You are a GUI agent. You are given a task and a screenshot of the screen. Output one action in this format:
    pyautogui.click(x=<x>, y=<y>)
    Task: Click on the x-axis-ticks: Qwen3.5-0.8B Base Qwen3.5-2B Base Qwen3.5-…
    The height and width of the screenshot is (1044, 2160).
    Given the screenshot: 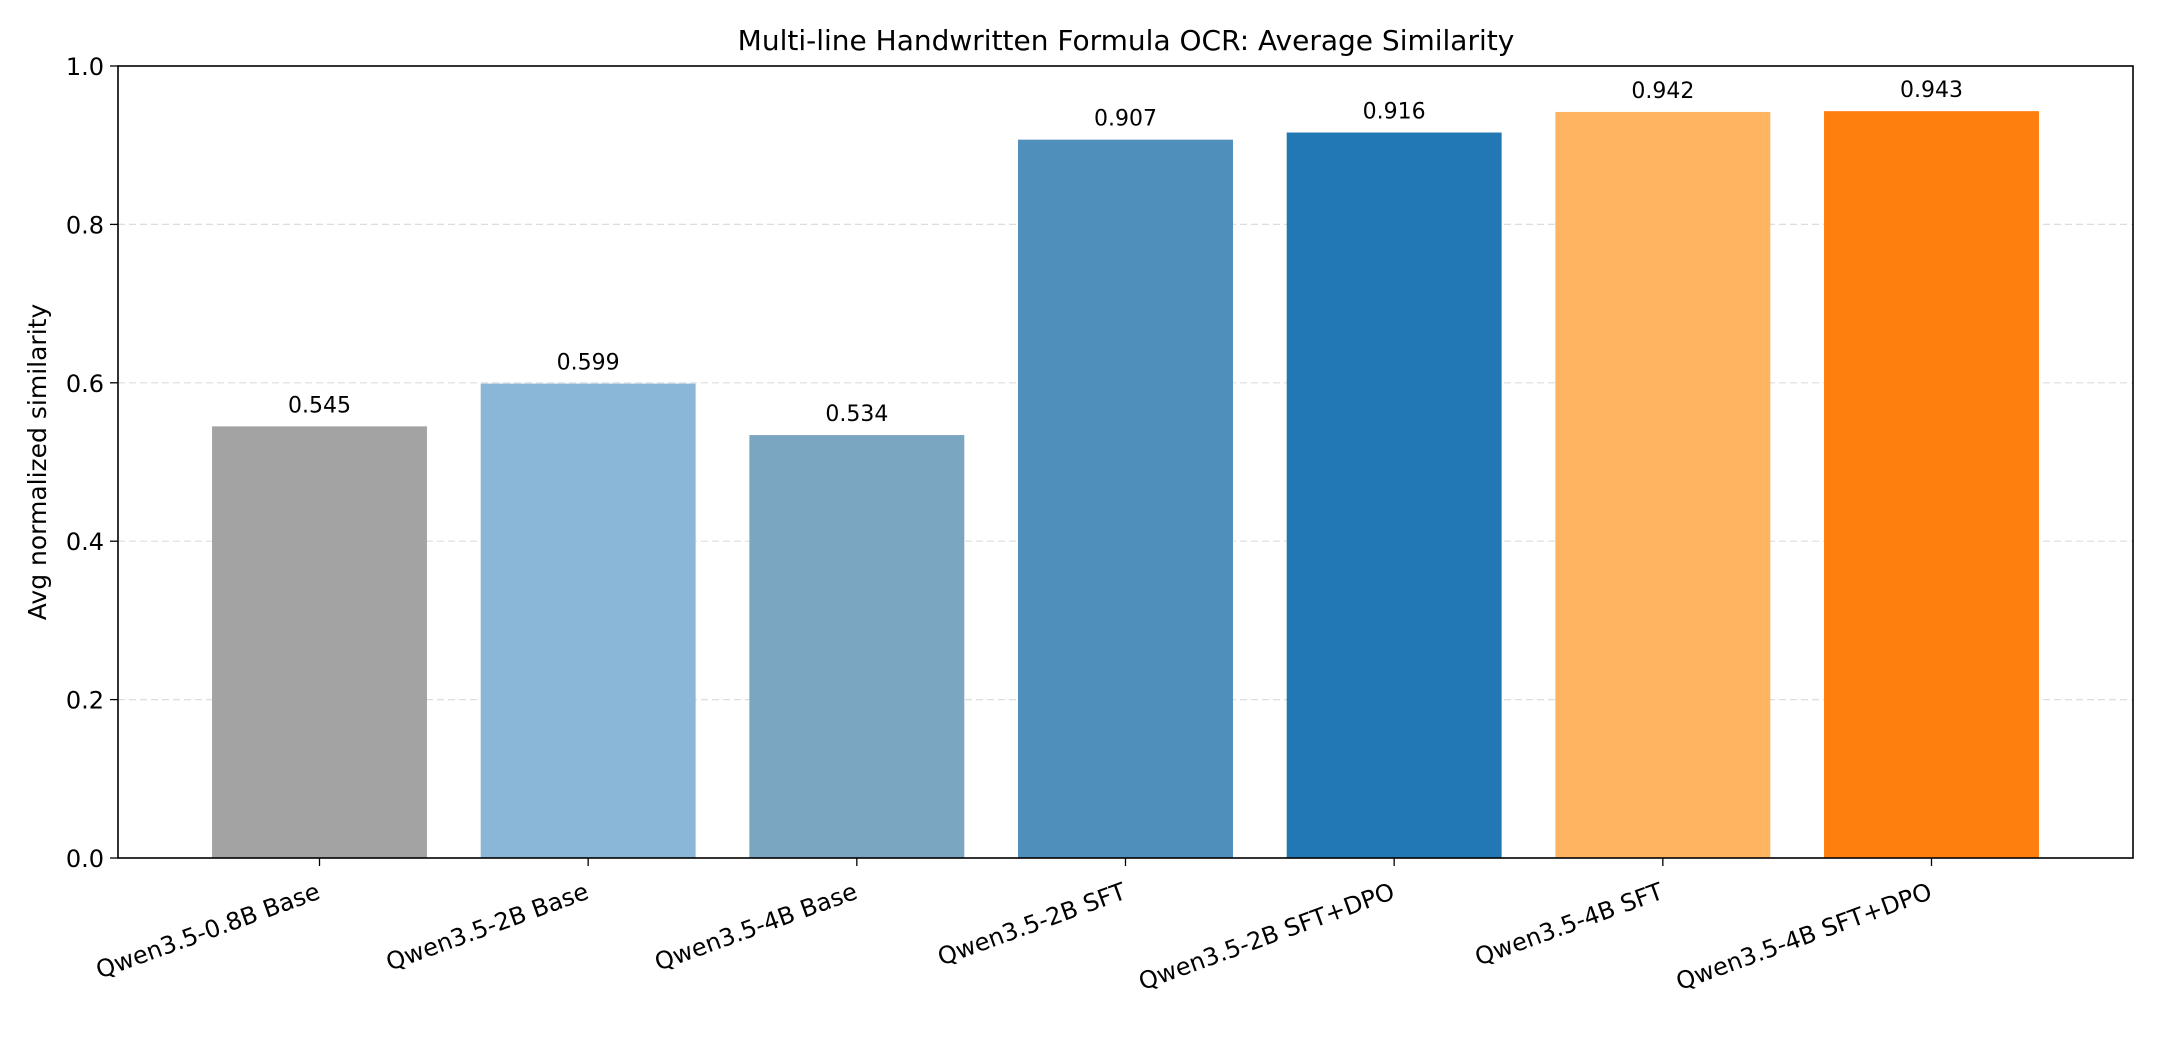 What is the action you would take?
    pyautogui.click(x=1014, y=927)
    